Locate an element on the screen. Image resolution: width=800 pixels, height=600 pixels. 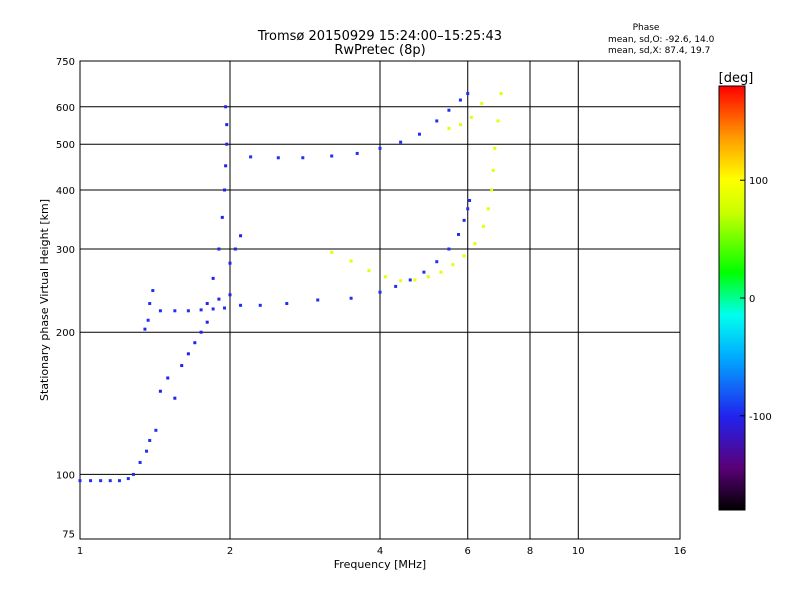
y-tick-label: 400 is located at coordinates (65, 191).